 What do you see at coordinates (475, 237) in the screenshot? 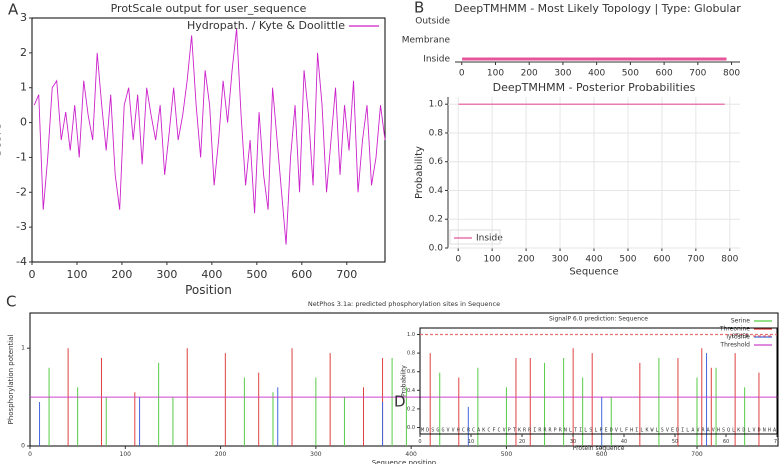
I see `legend-frame` at bounding box center [475, 237].